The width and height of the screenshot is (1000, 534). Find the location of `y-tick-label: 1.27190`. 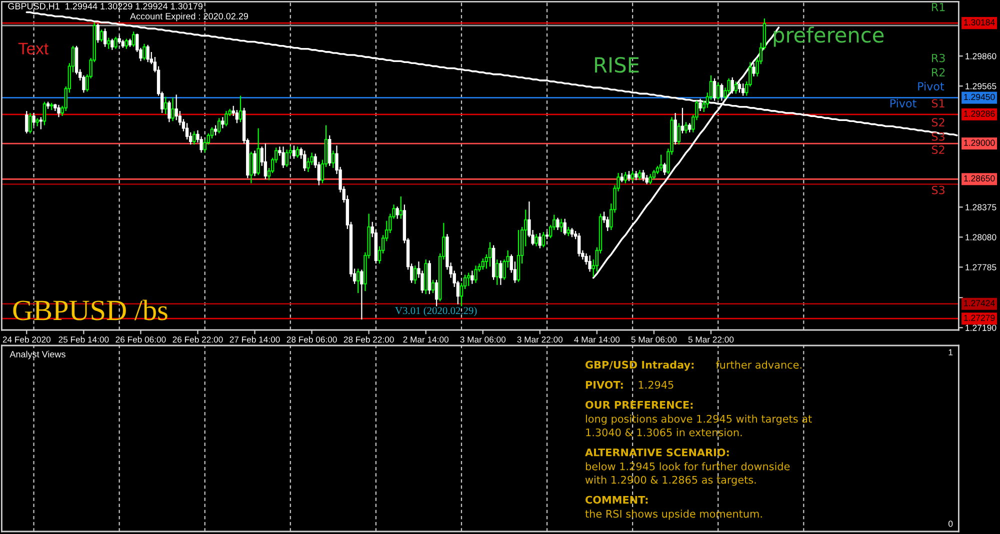

y-tick-label: 1.27190 is located at coordinates (981, 327).